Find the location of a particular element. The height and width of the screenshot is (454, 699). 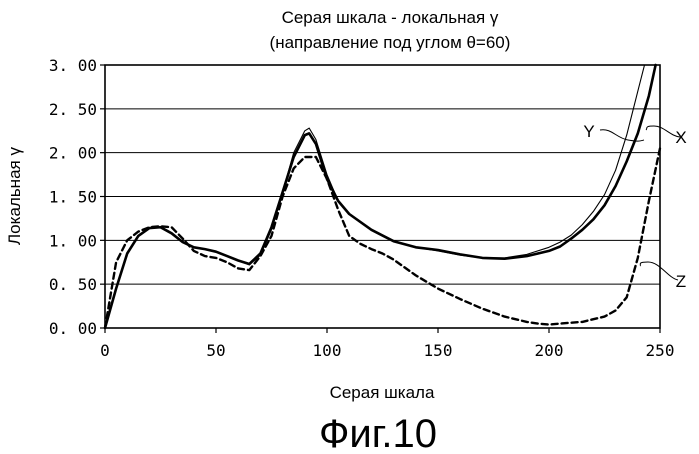

y-tick-label: 1. 50 is located at coordinates (73, 197).